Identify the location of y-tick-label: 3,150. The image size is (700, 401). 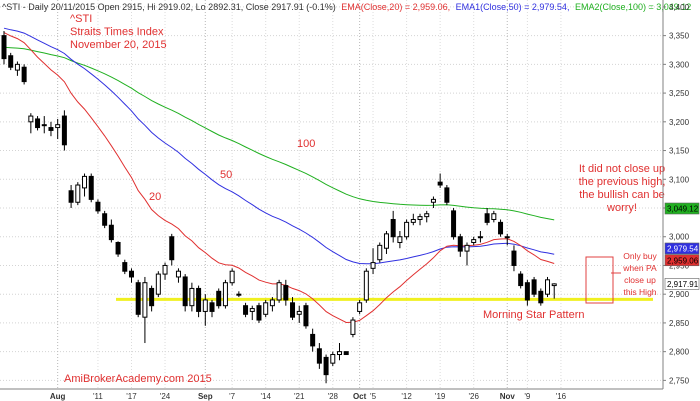
(679, 151).